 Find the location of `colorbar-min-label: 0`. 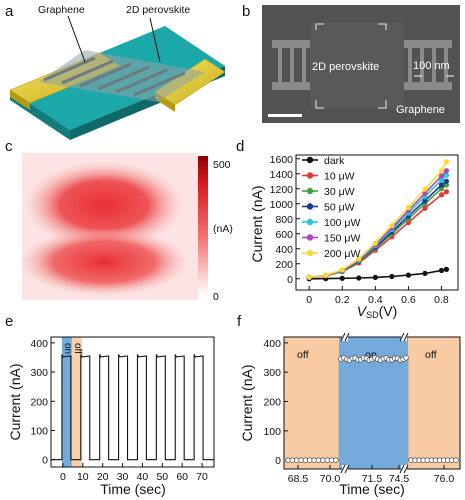

colorbar-min-label: 0 is located at coordinates (216, 297).